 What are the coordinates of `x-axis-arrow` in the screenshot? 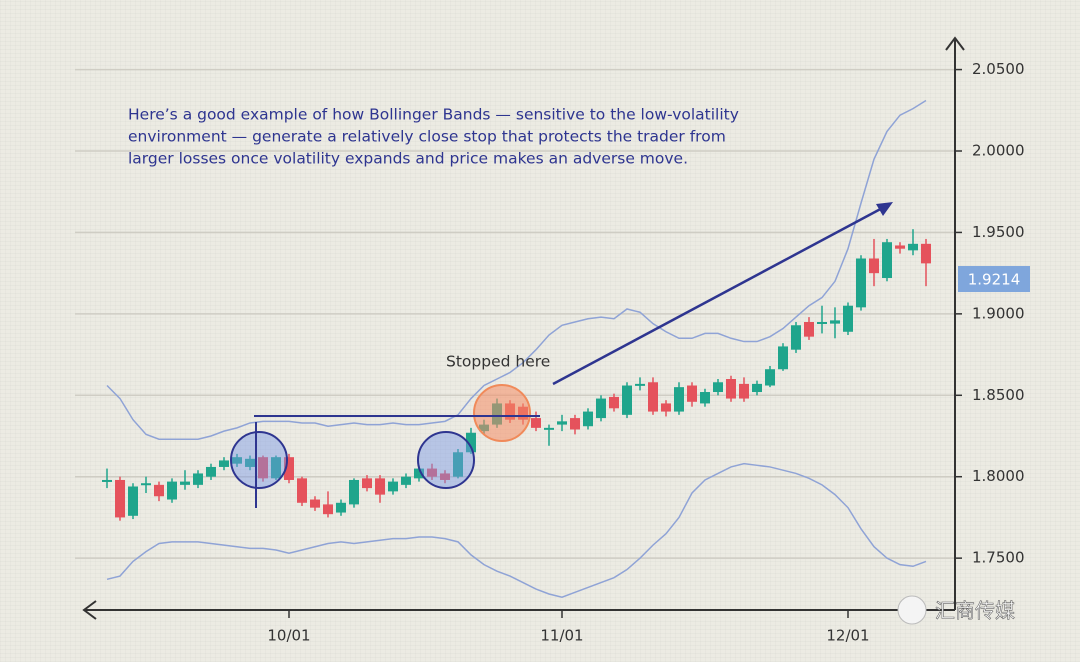 It's located at (89, 610).